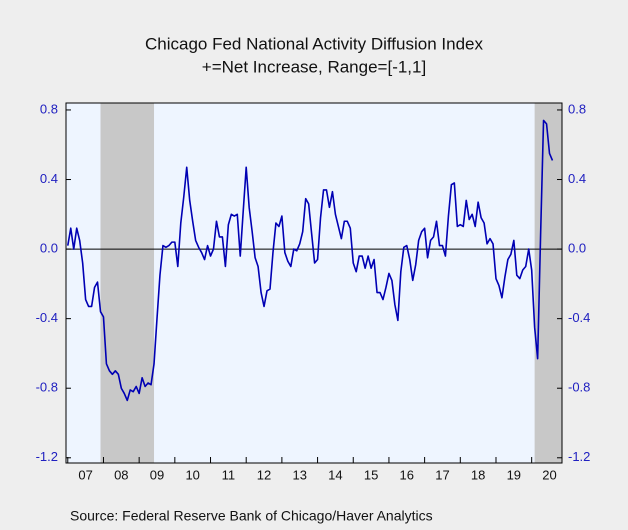  Describe the element at coordinates (157, 474) in the screenshot. I see `x-tick-label: 09` at that location.